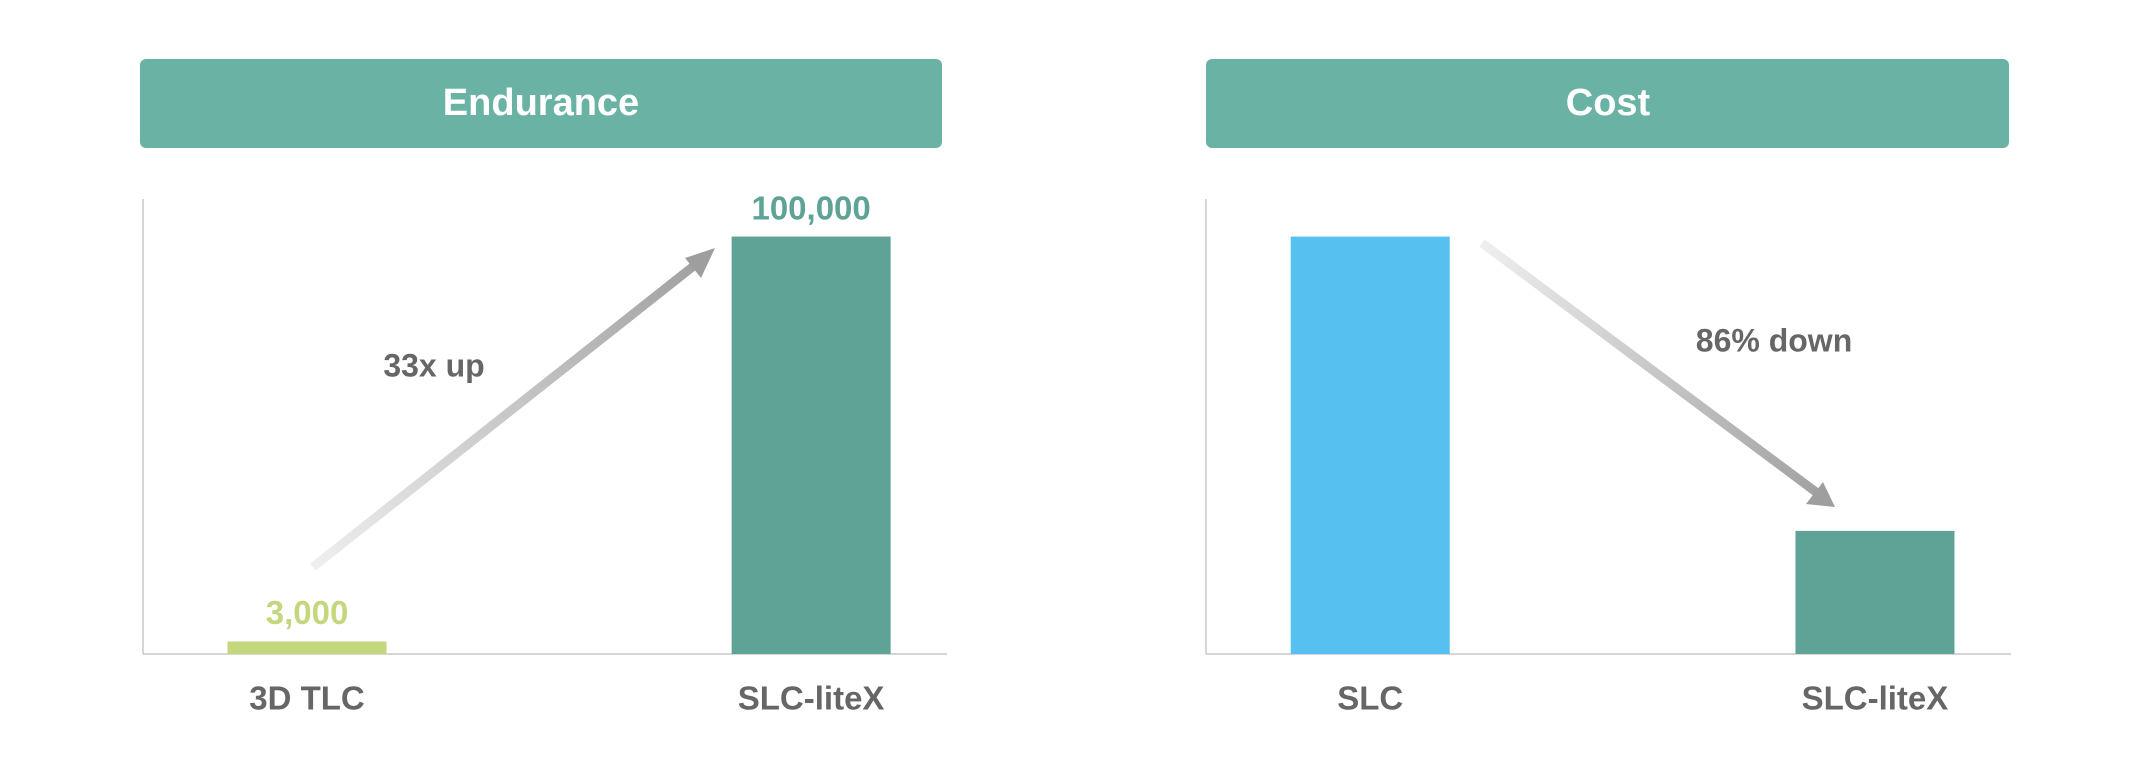  What do you see at coordinates (307, 698) in the screenshot?
I see `x-tick-label: 3D TLC` at bounding box center [307, 698].